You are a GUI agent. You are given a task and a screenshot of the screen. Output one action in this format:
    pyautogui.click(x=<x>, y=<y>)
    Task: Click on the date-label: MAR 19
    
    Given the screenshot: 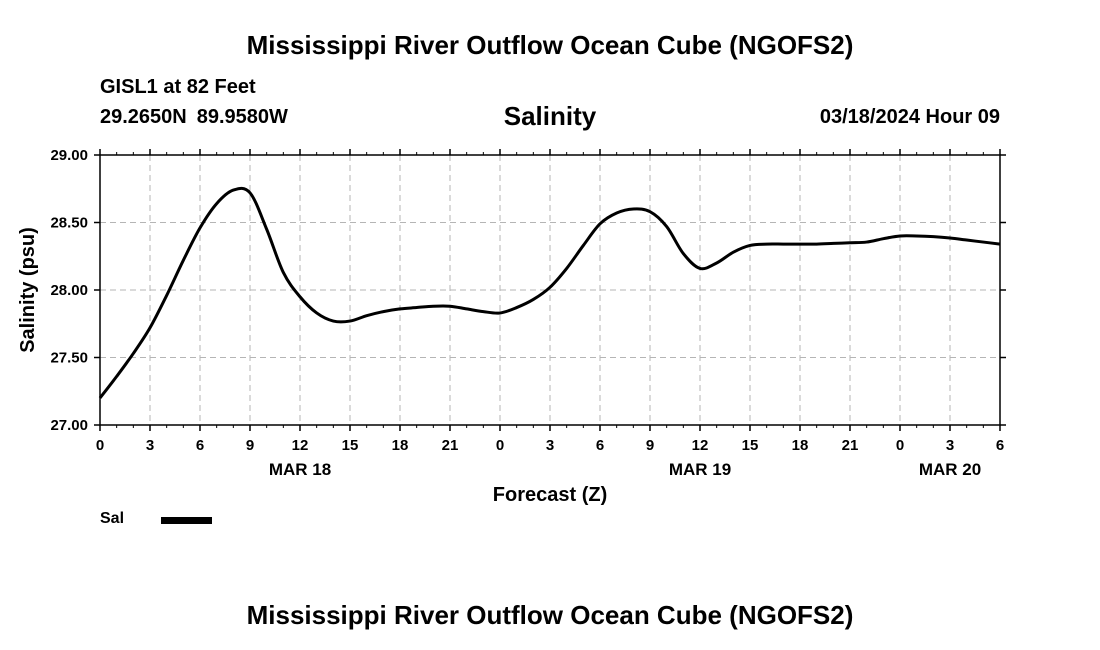 What is the action you would take?
    pyautogui.click(x=700, y=469)
    